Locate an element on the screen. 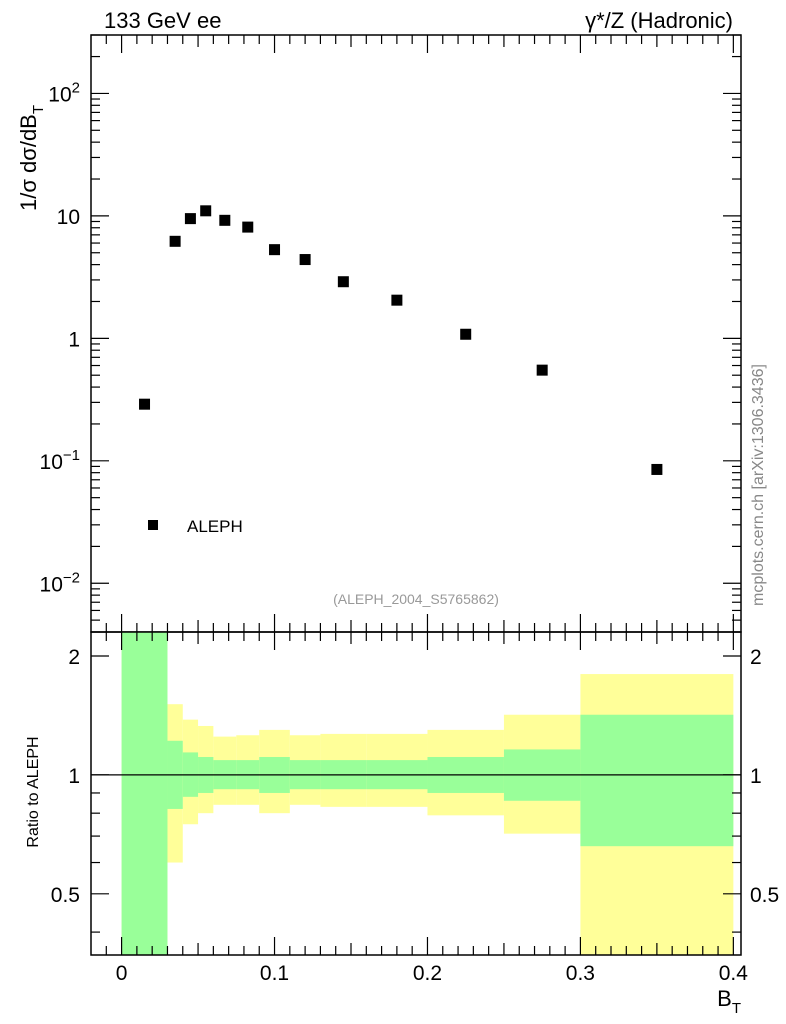 The image size is (786, 1024). main-y-tick-label-exponent: 2 is located at coordinates (76, 87).